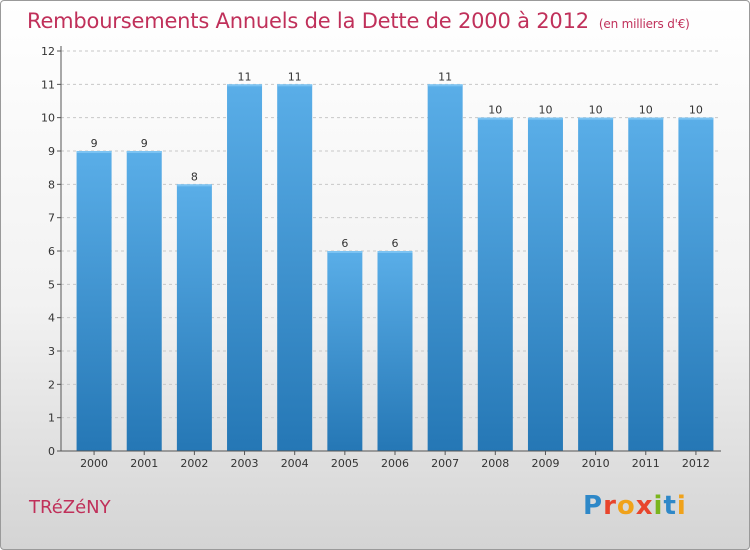 The height and width of the screenshot is (550, 750). Describe the element at coordinates (51, 184) in the screenshot. I see `y-tick-label: 8` at that location.